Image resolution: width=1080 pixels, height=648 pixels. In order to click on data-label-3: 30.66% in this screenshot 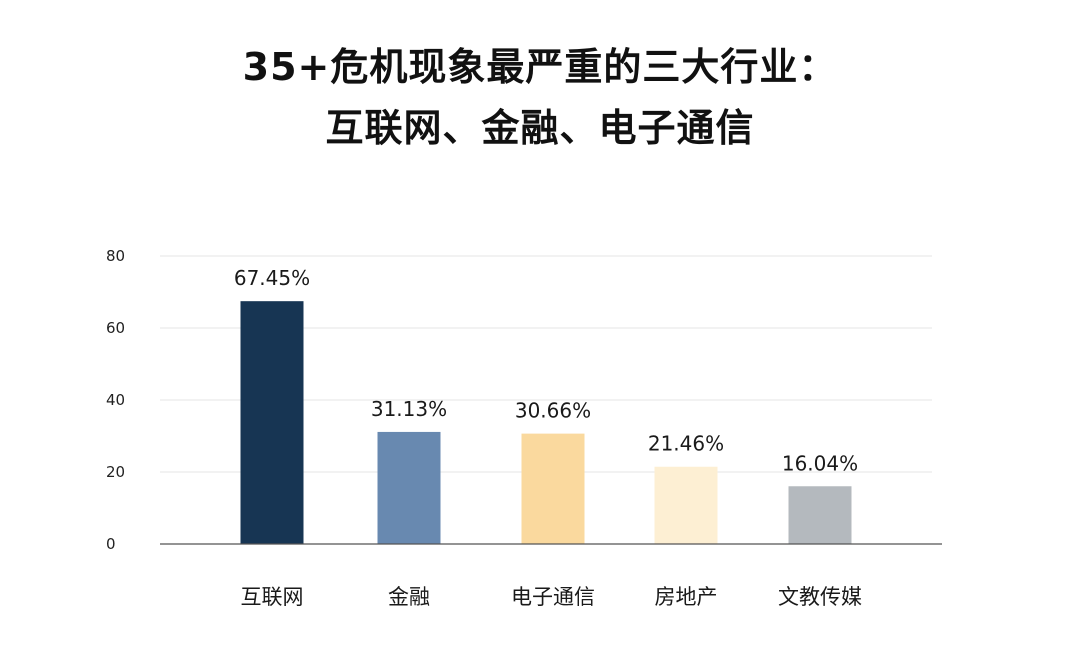, I will do `click(553, 411)`.